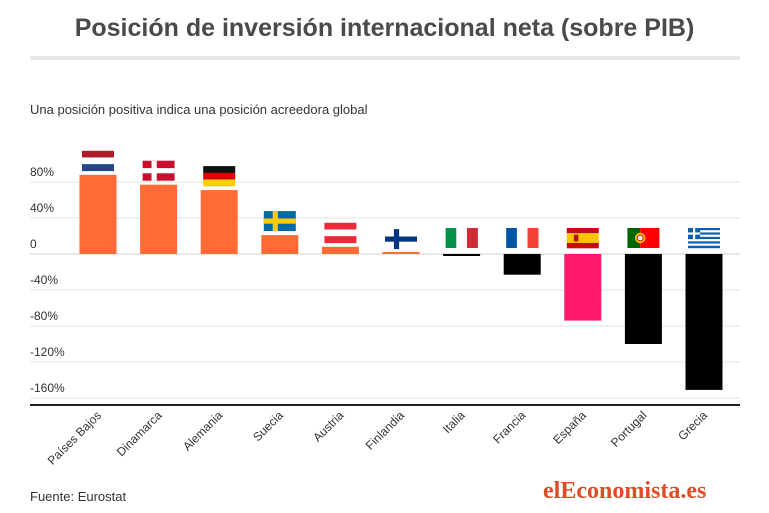  I want to click on x-tick-label: Austria, so click(328, 426).